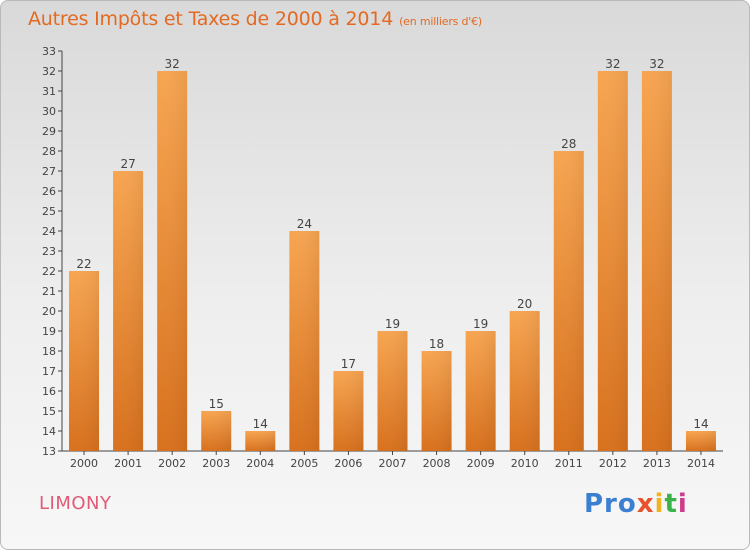 This screenshot has width=750, height=550. I want to click on y-tick-label: 15, so click(49, 411).